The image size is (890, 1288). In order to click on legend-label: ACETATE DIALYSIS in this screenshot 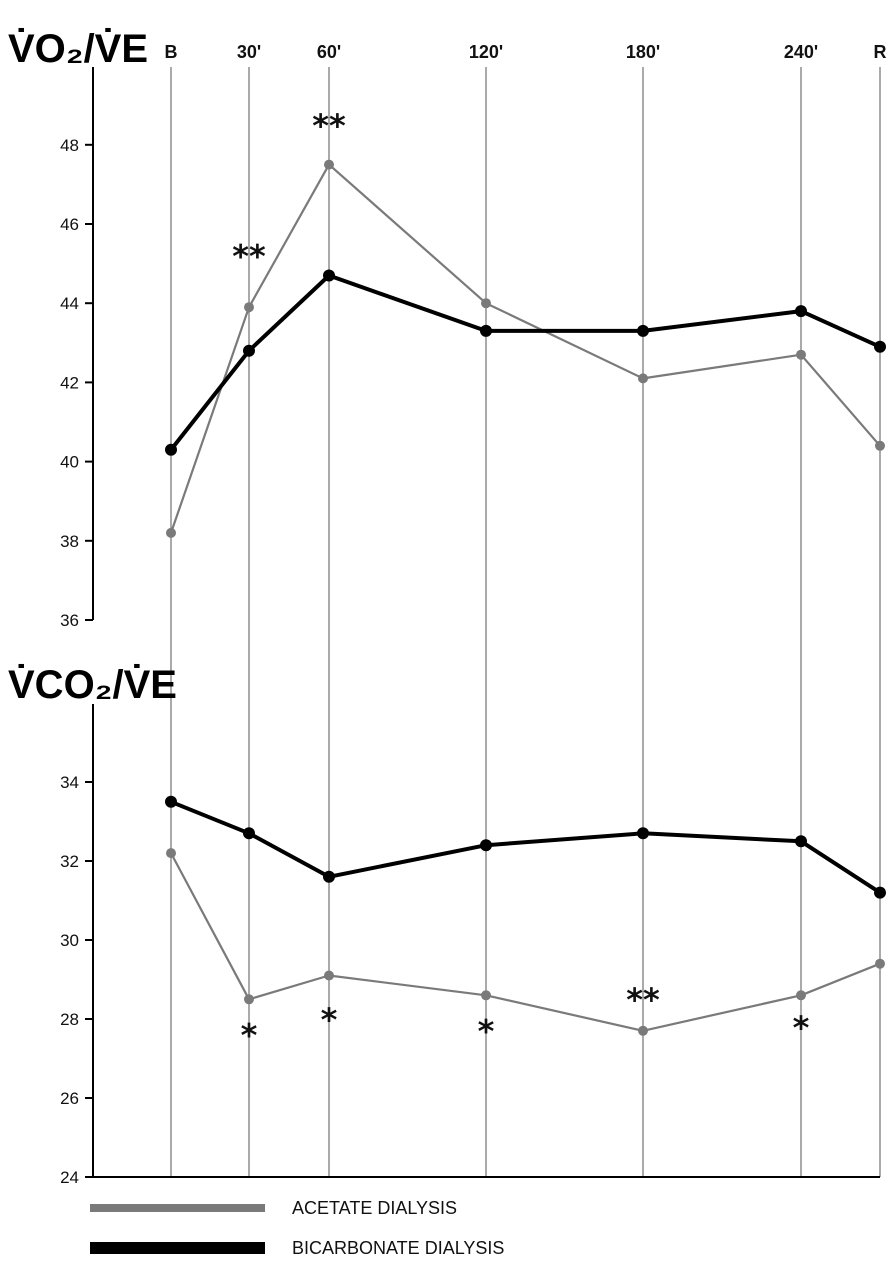, I will do `click(374, 1208)`.